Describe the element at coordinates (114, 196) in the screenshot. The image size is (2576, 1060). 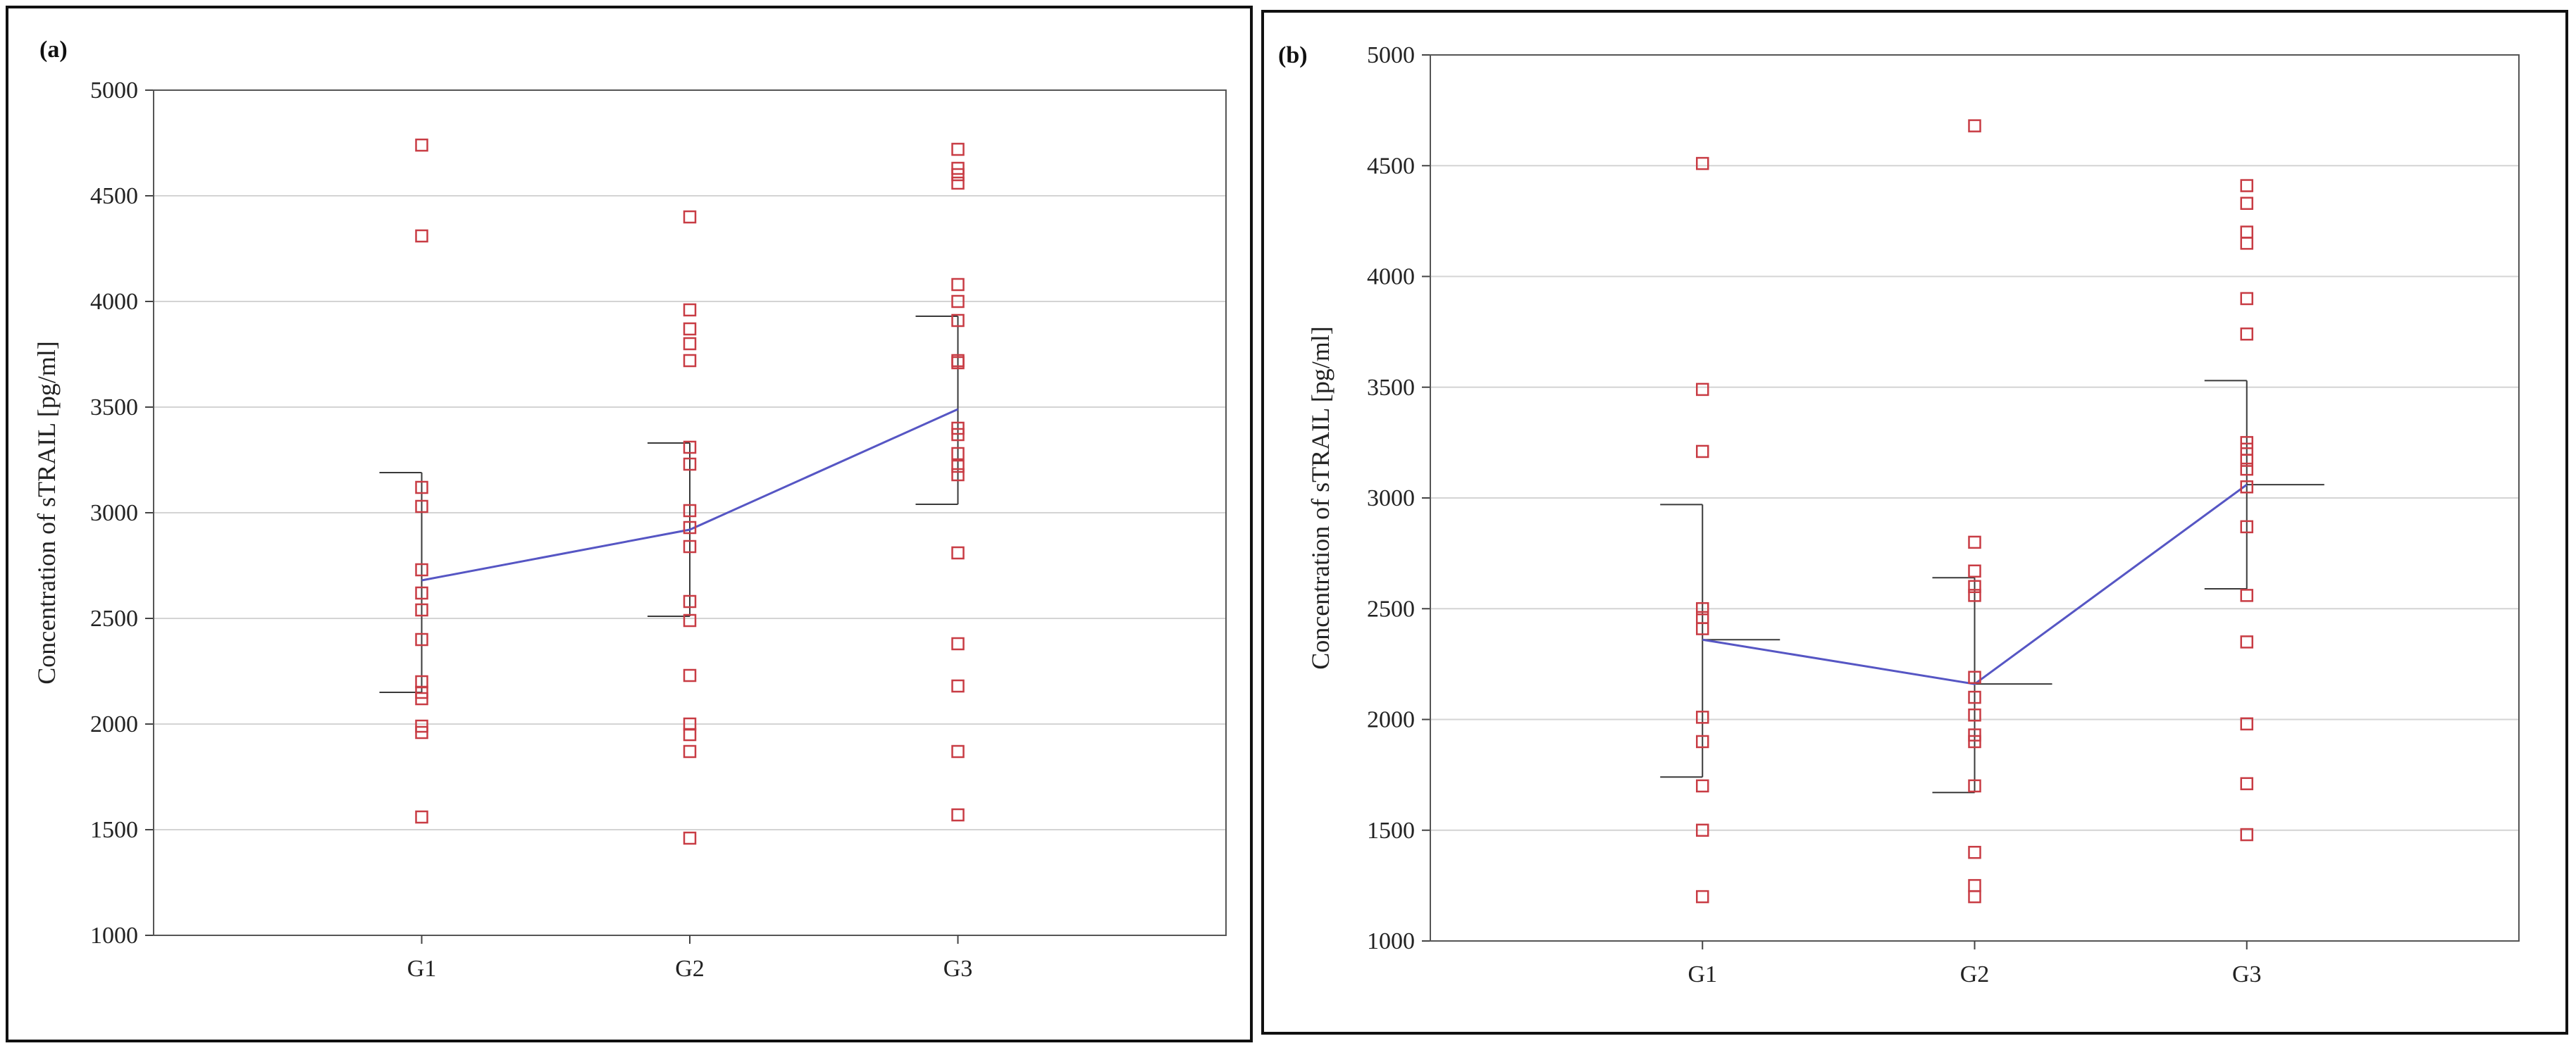
I see `y-tick-label: 4500` at that location.